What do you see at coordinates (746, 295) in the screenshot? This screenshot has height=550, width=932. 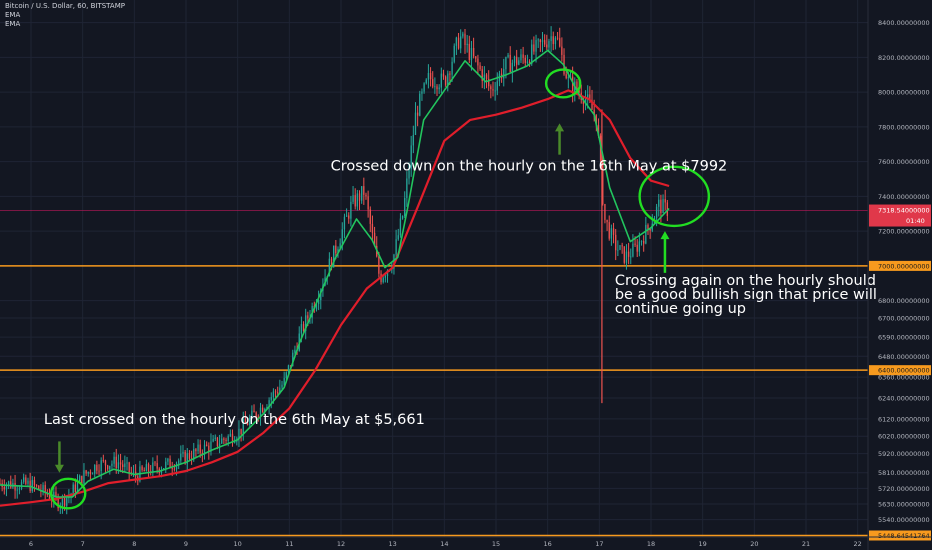 I see `annotation-text: be a good bullish sign that price will` at bounding box center [746, 295].